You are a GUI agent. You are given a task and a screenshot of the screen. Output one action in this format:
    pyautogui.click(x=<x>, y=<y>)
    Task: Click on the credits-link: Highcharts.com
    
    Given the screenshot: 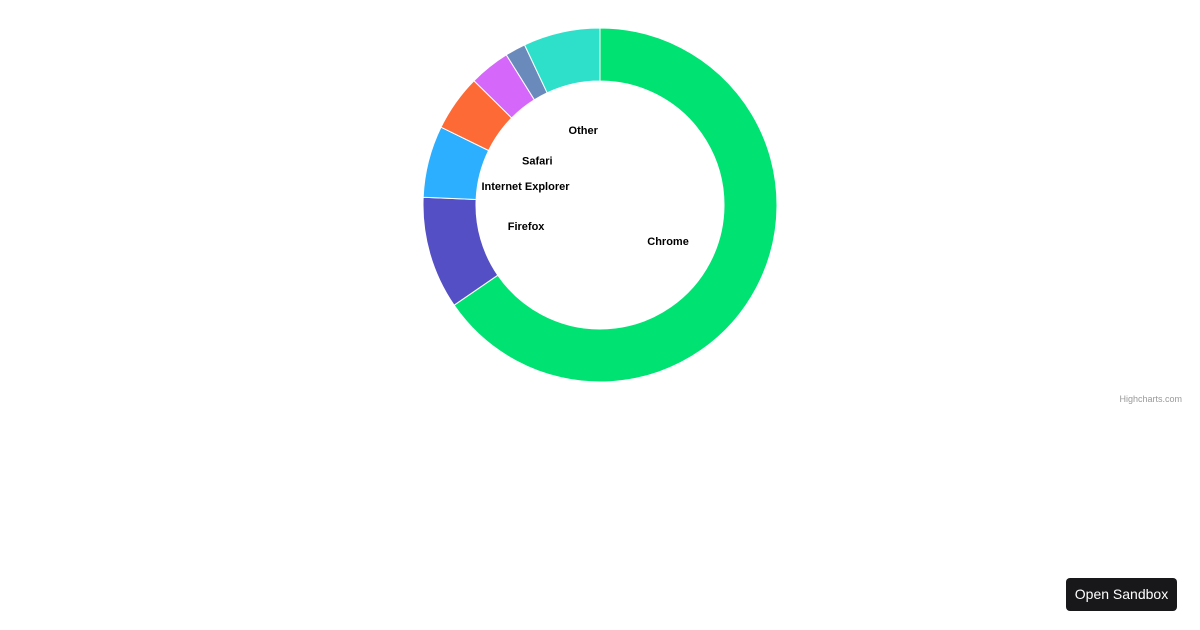 What is the action you would take?
    pyautogui.click(x=1150, y=399)
    